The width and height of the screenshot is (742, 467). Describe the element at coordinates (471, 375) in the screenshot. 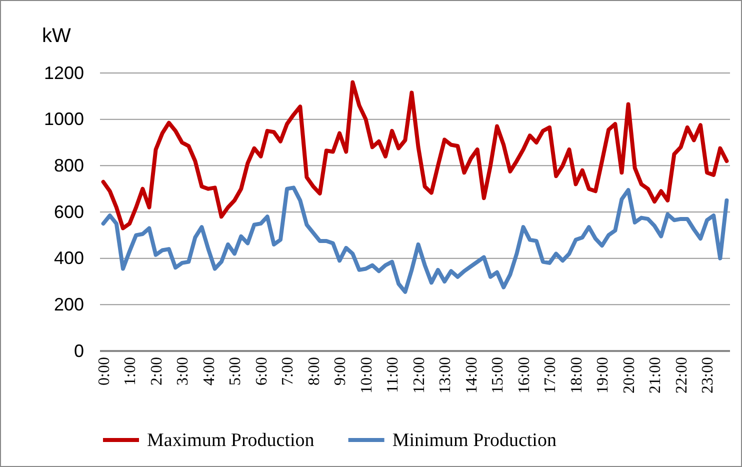

I see `x-tick-label: 14:00` at that location.